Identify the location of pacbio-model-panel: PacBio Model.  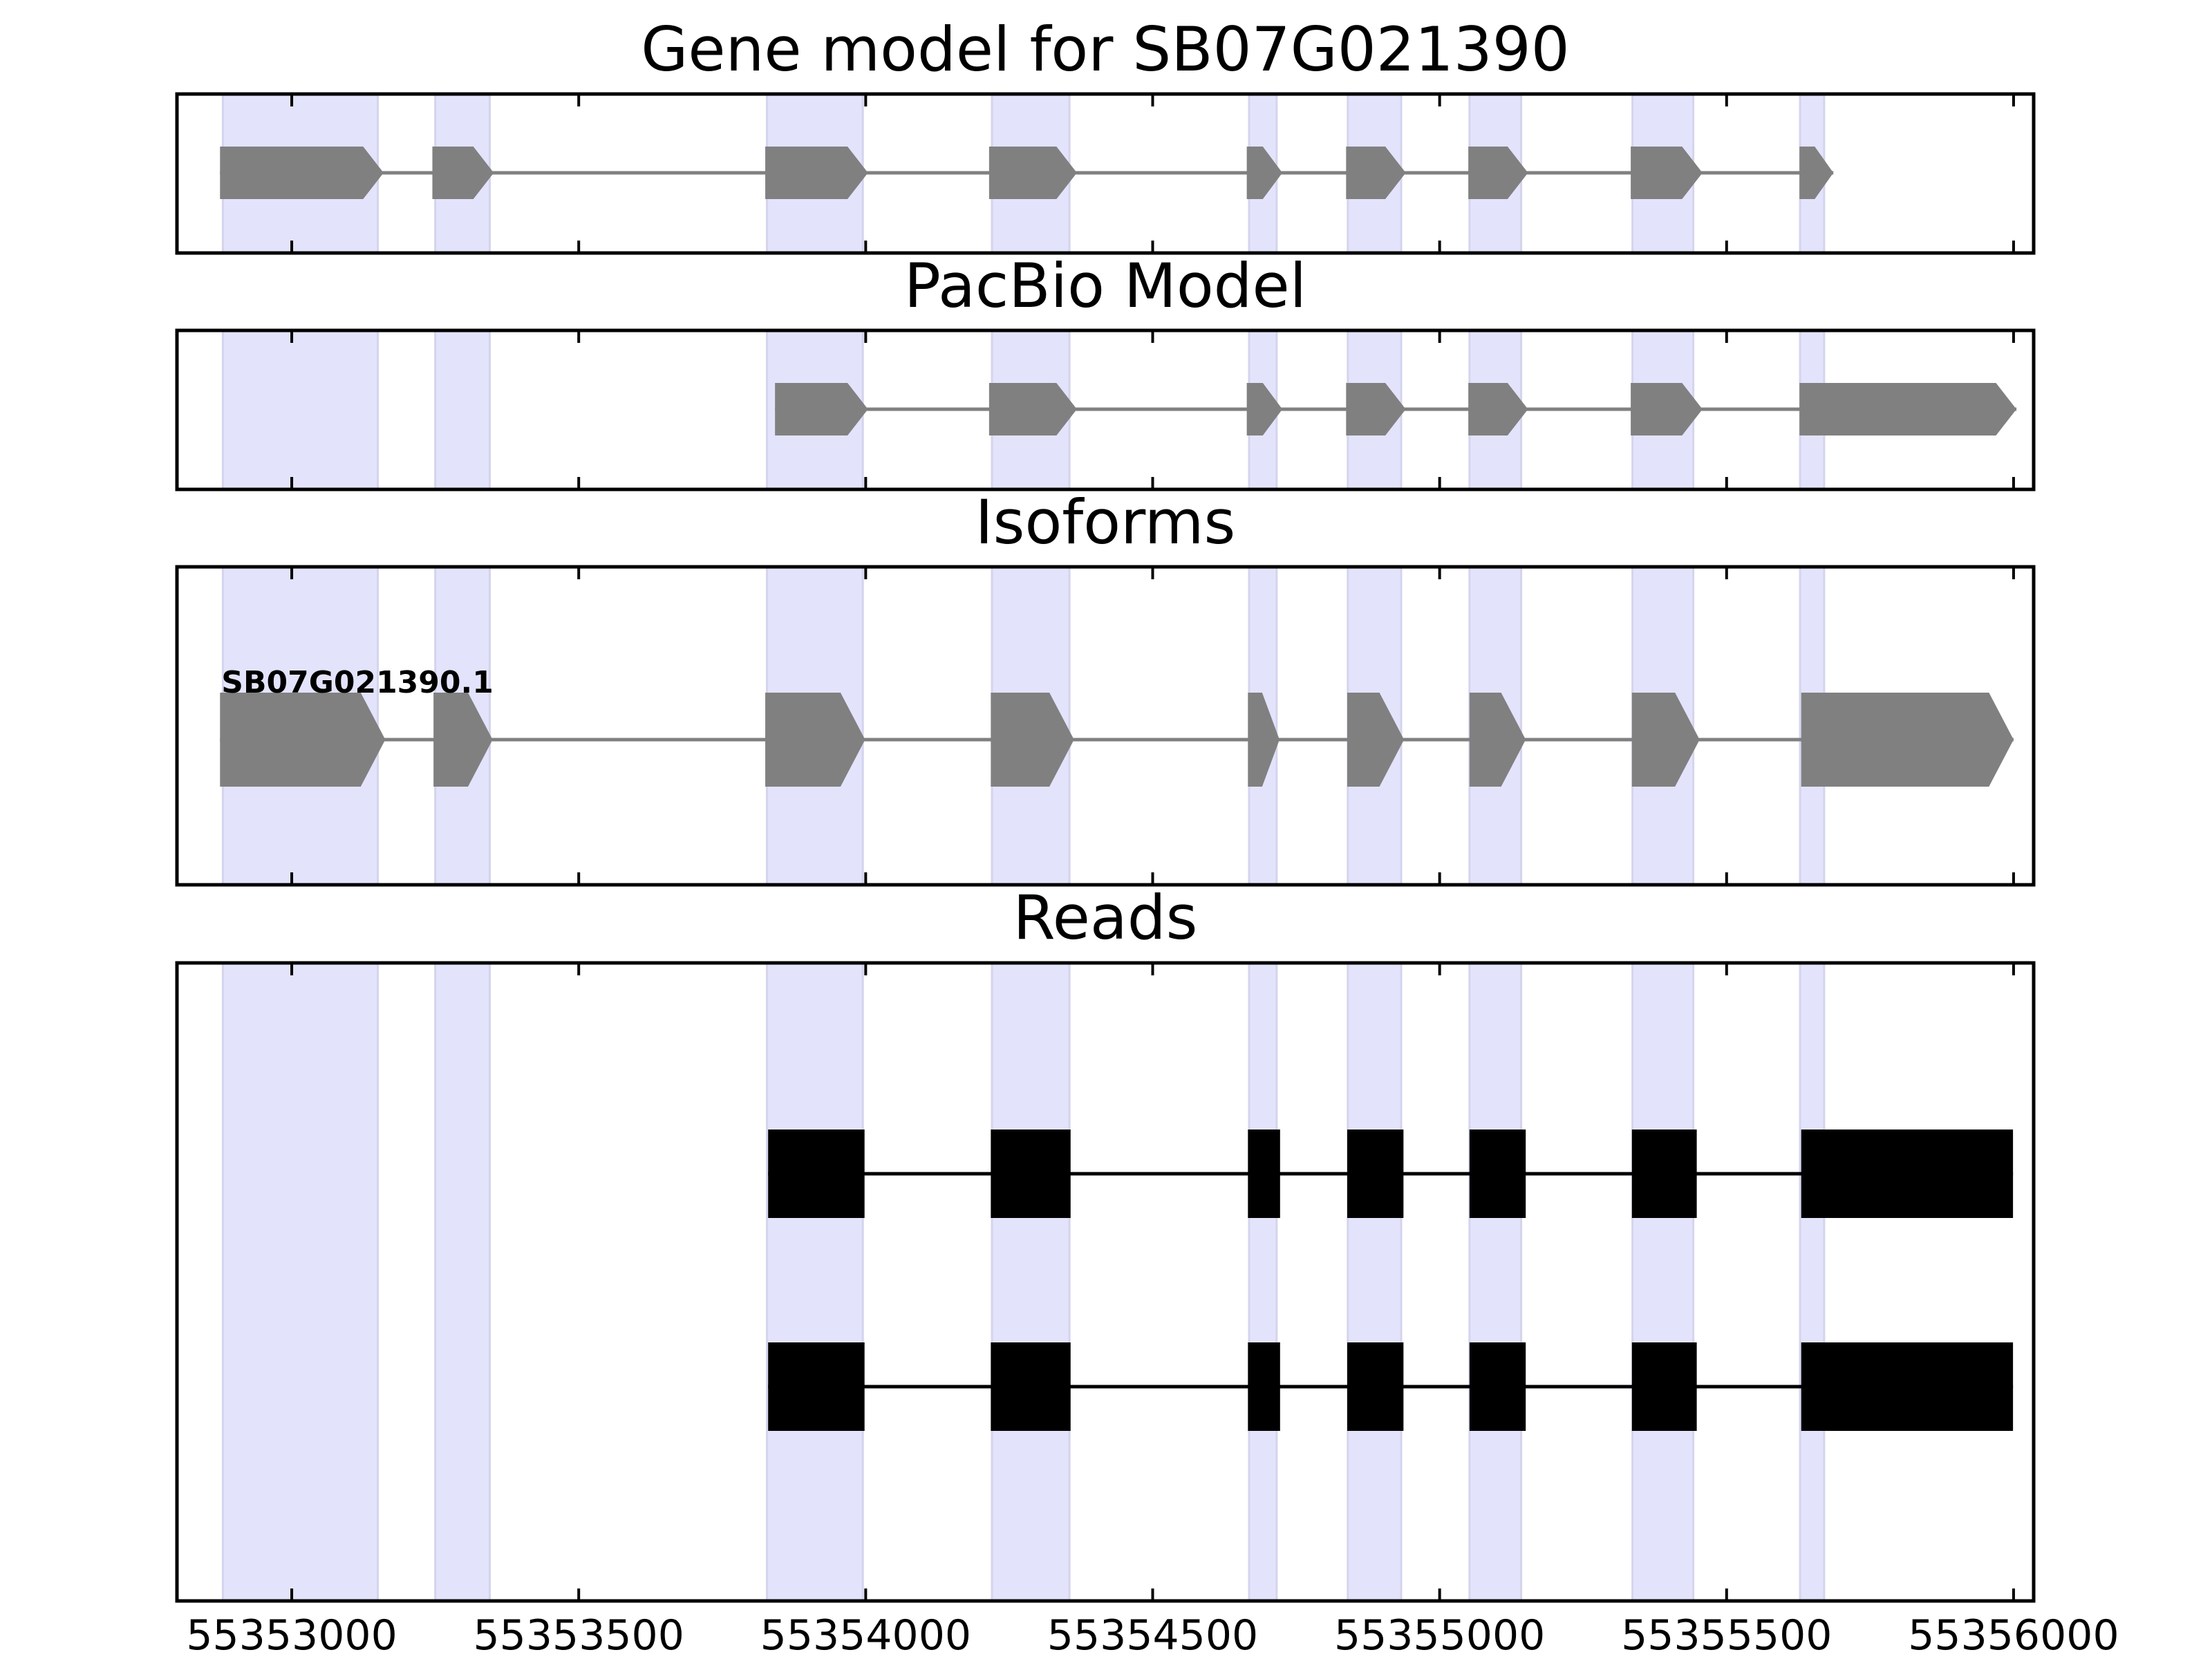
(1105, 371).